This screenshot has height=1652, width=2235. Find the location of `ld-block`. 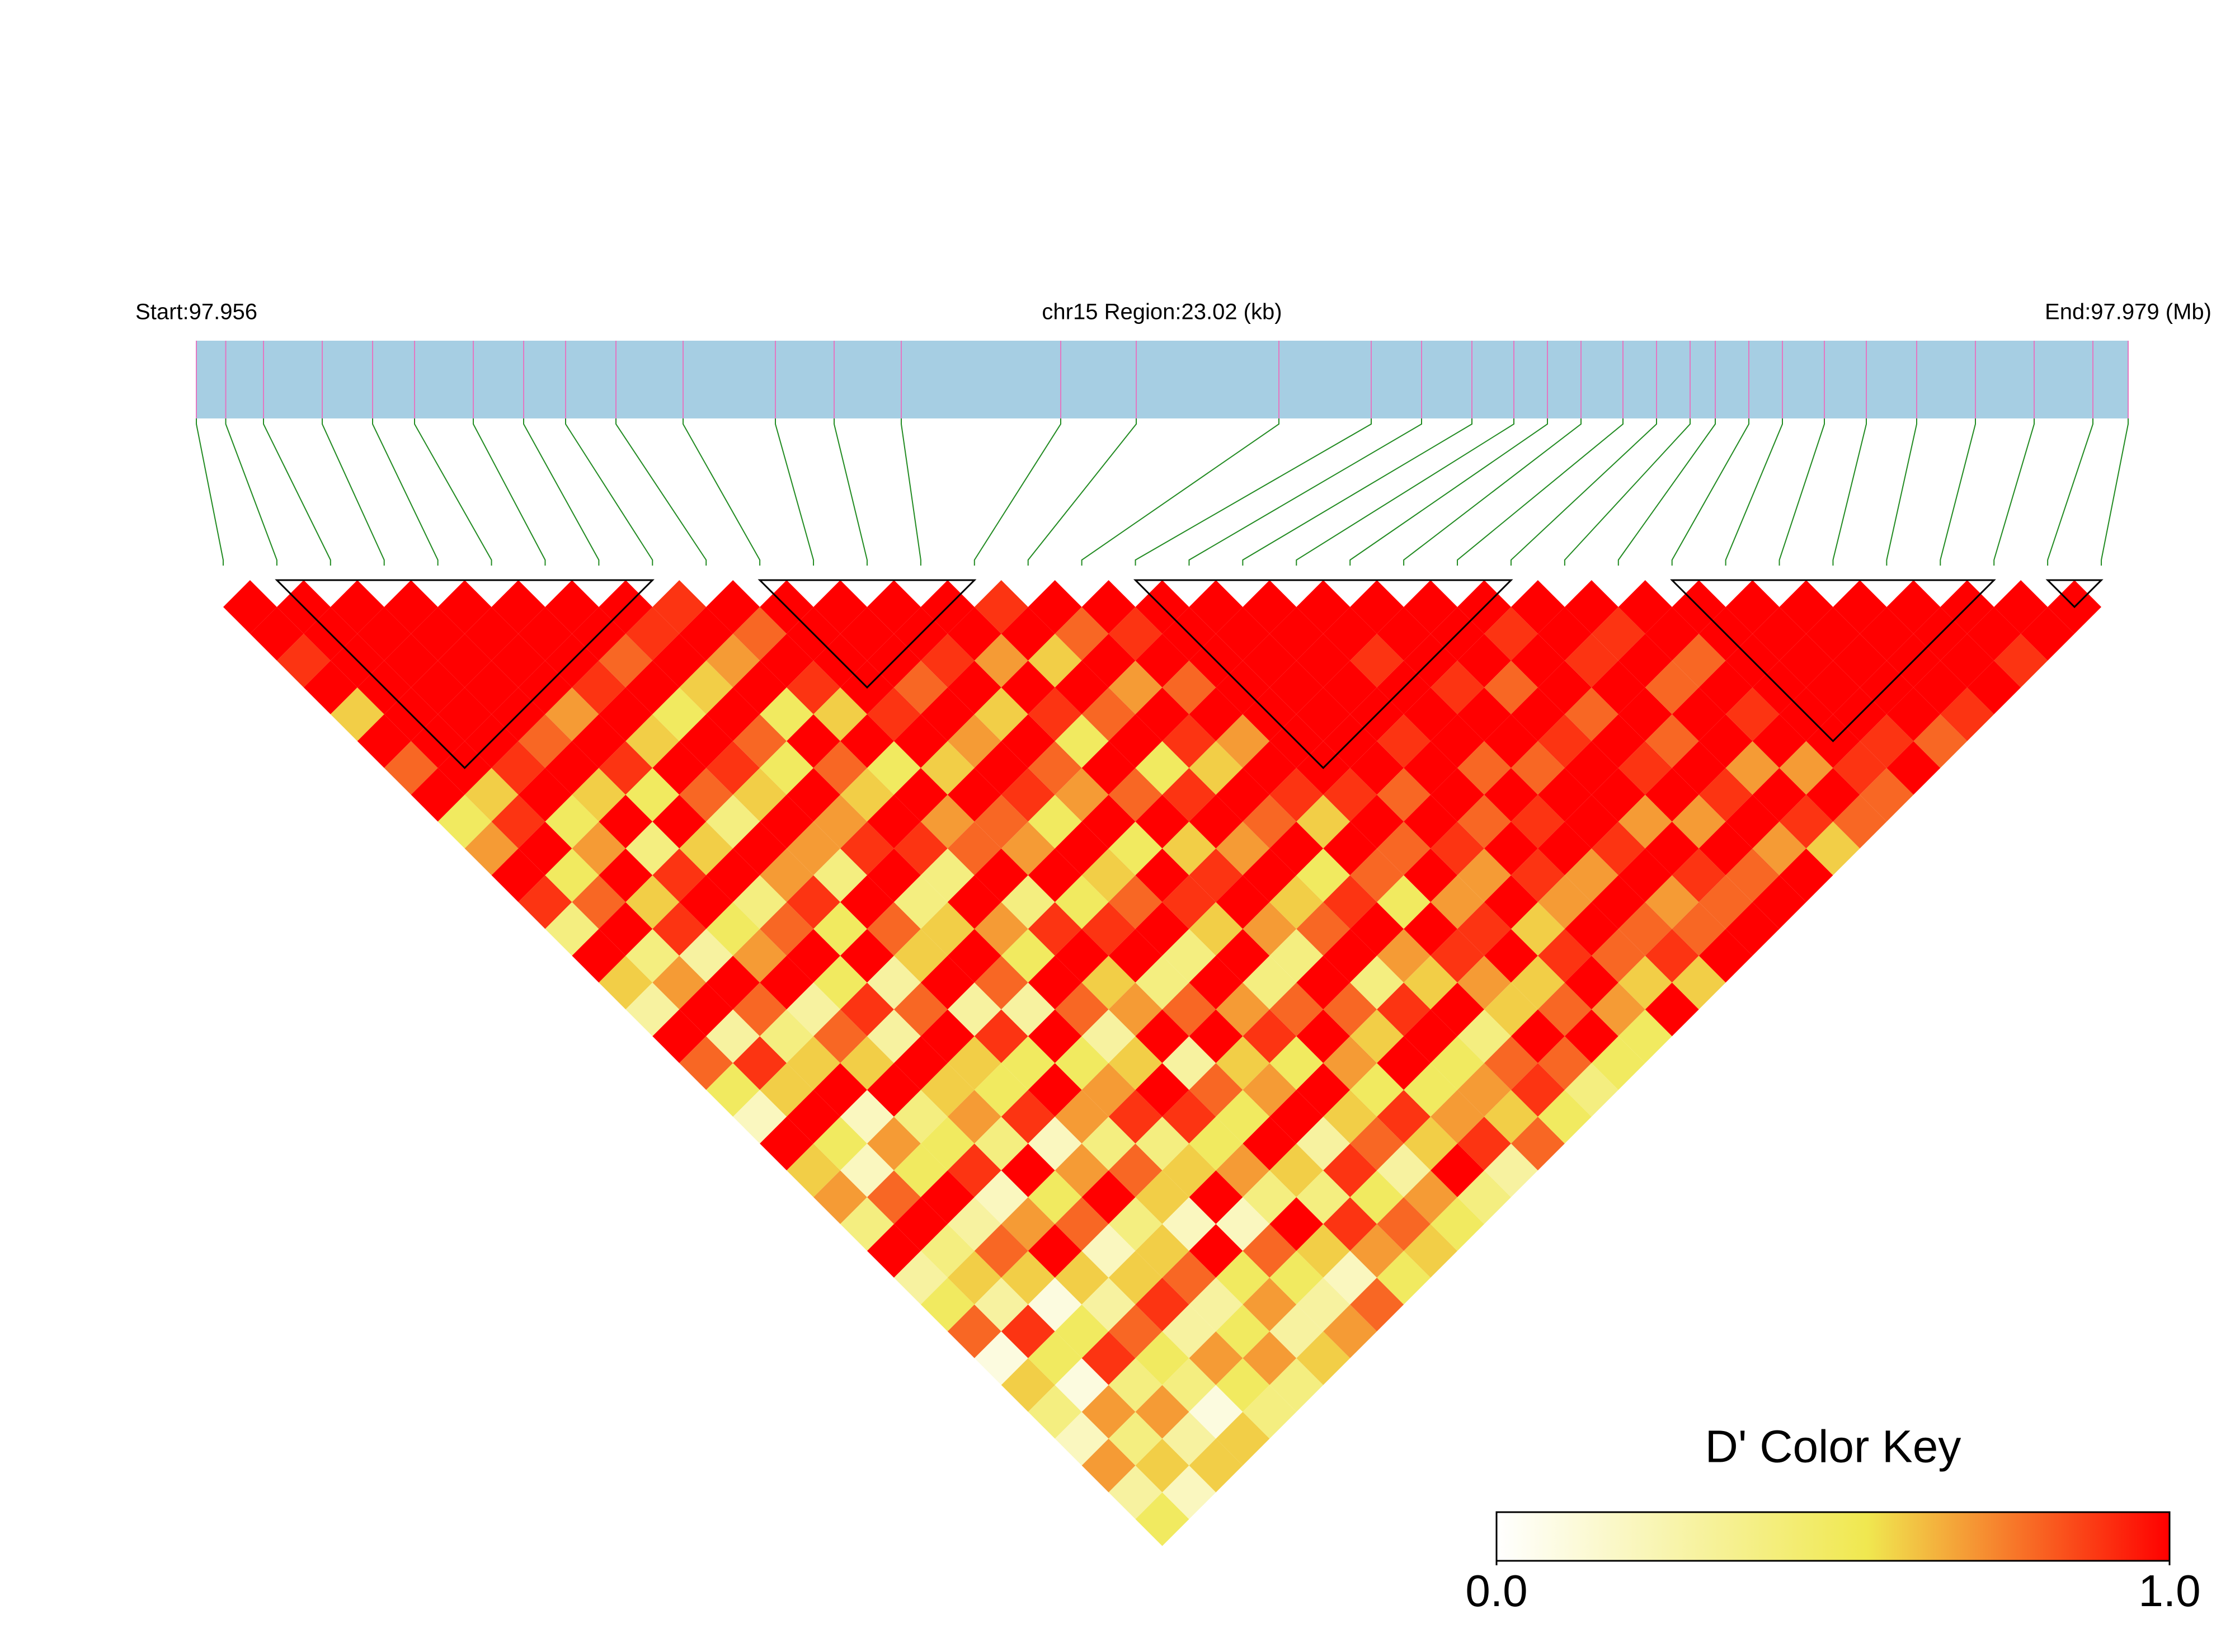

ld-block is located at coordinates (1833, 661).